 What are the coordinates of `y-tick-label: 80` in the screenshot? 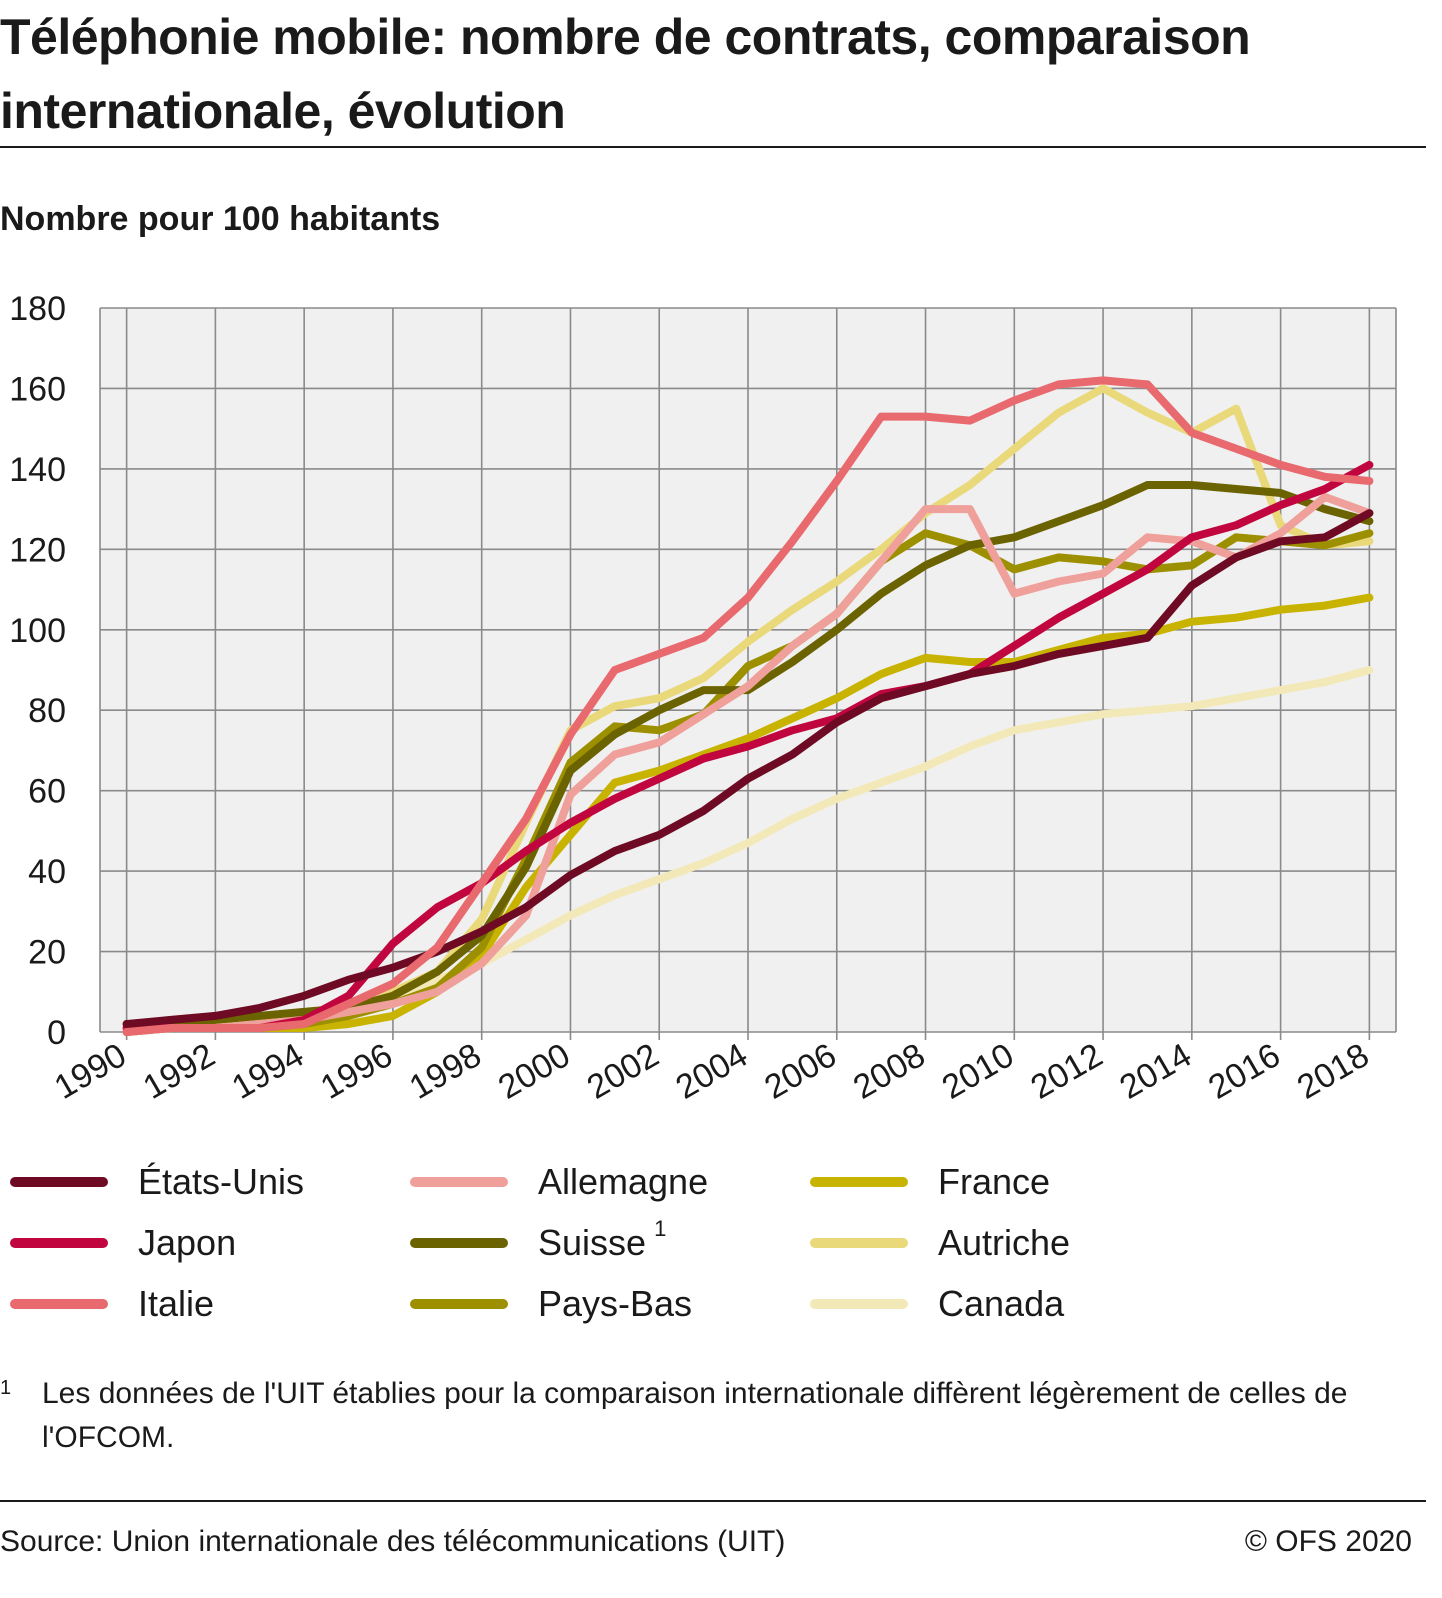 It's located at (47, 711).